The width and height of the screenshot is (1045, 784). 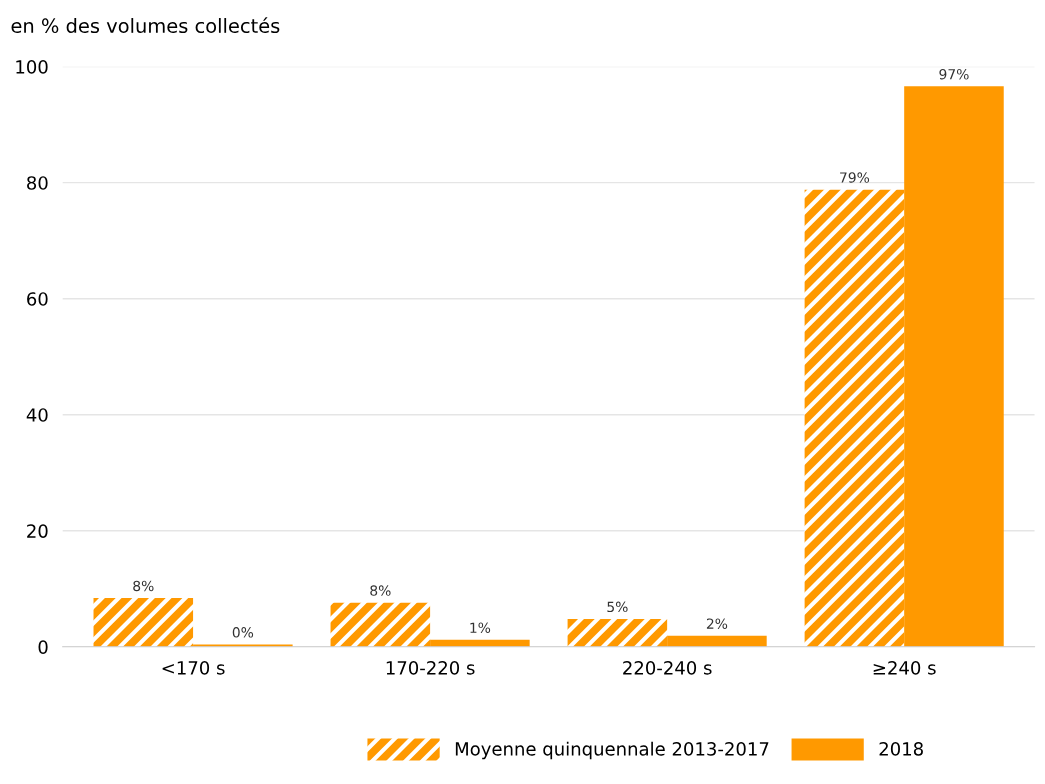 I want to click on y-tick-label: 100, so click(x=32, y=67).